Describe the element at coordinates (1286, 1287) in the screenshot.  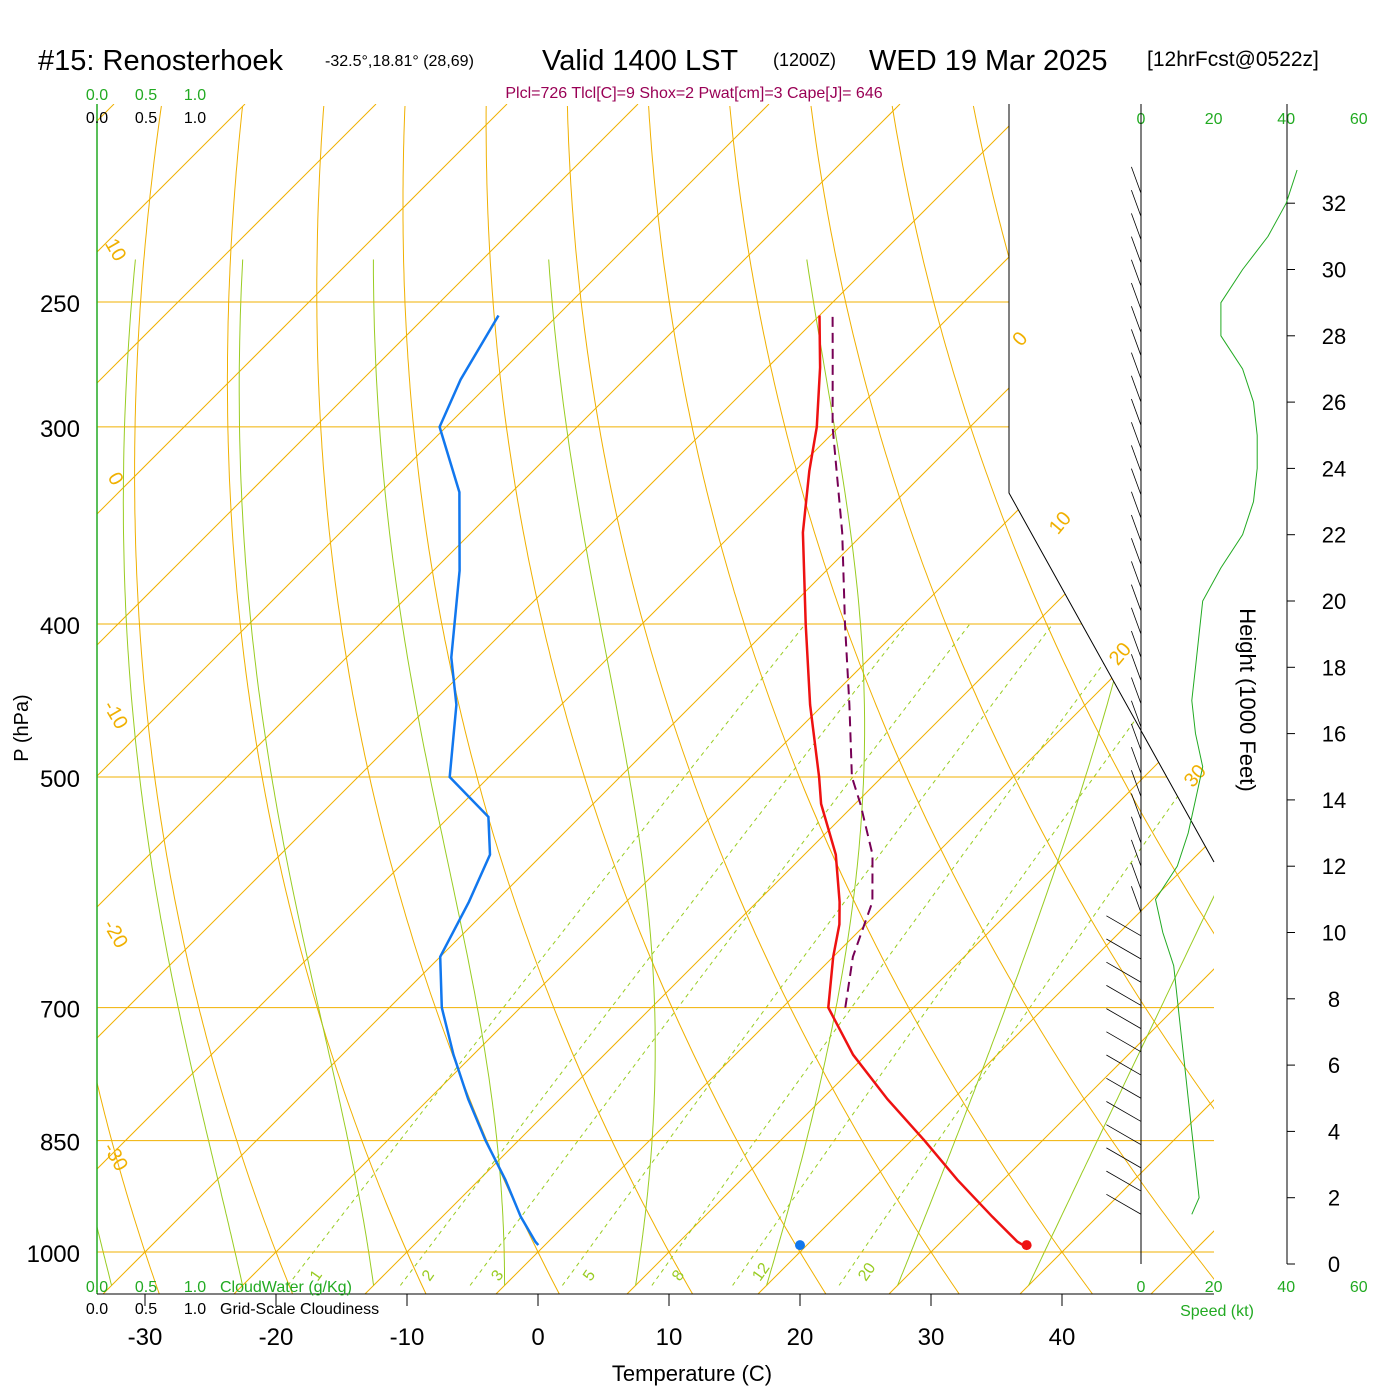
I see `wind-speed-tick-label-bottom: 40` at that location.